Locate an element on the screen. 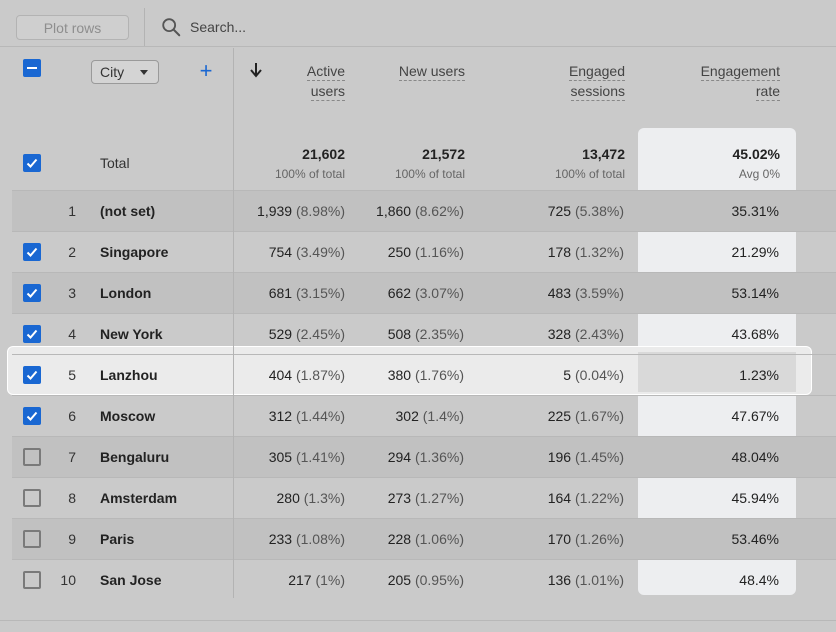 Image resolution: width=836 pixels, height=632 pixels. row-index: 10 is located at coordinates (68, 580).